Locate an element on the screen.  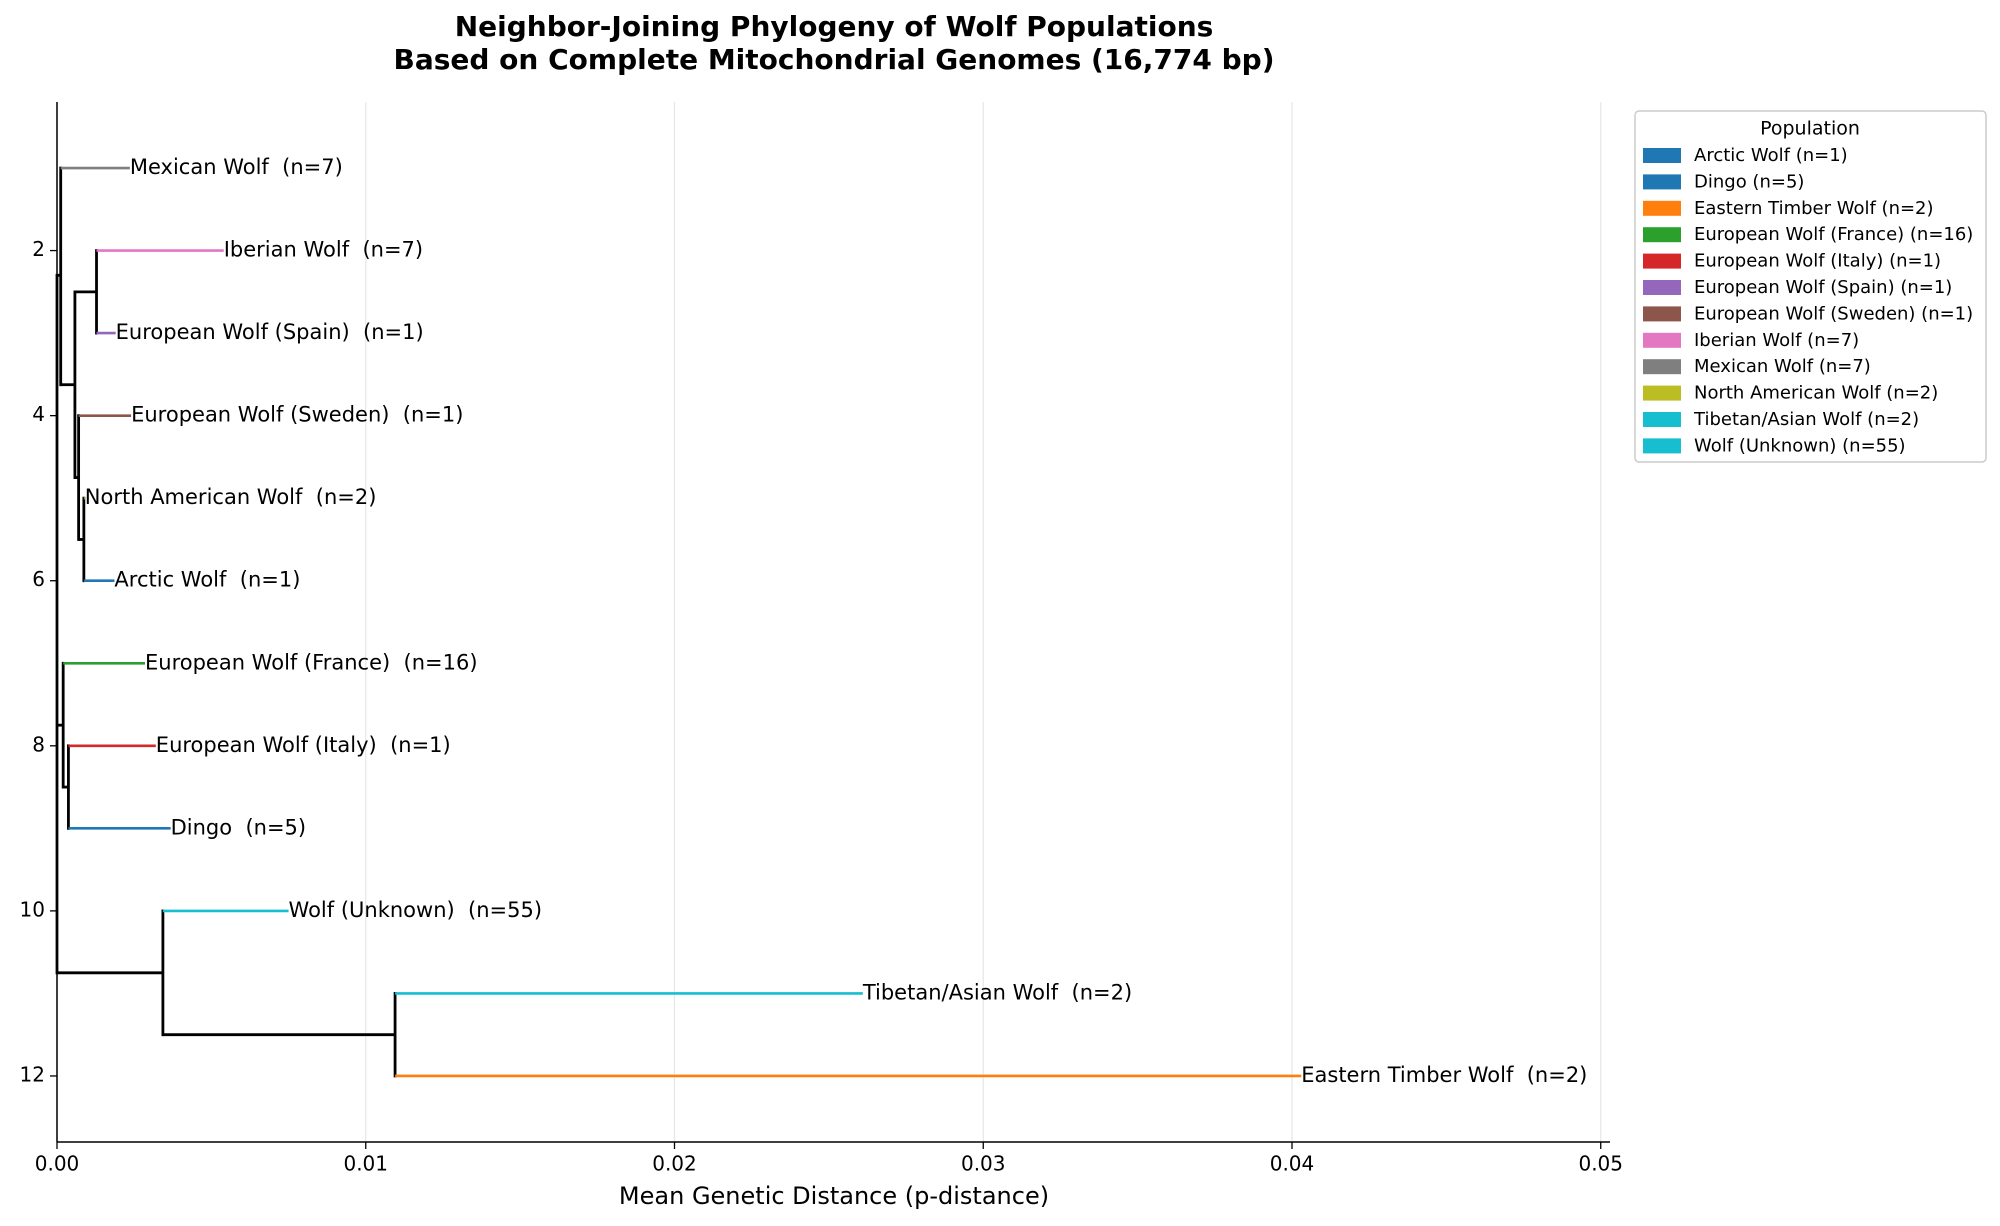
x-tick-label: 0.02 is located at coordinates (674, 1164).